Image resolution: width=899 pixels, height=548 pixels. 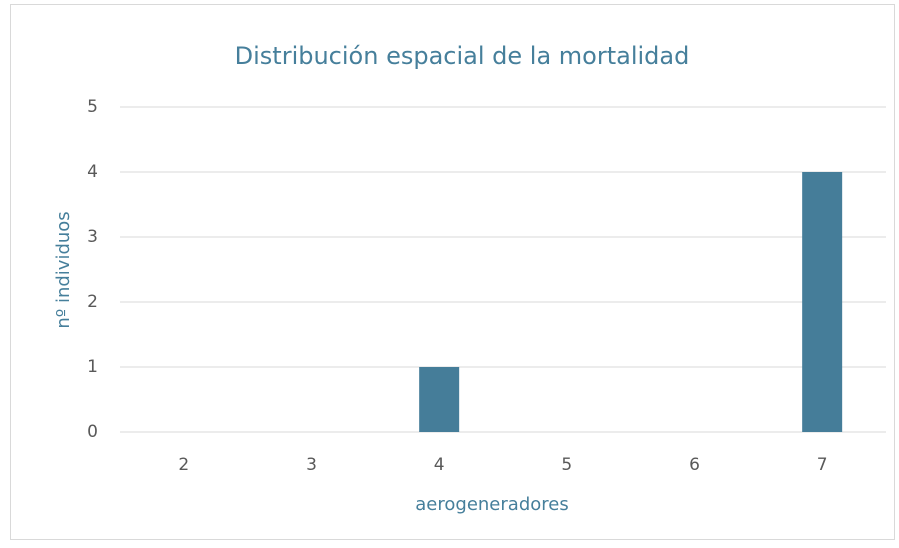 I want to click on y-tick-label: 4, so click(x=92, y=172).